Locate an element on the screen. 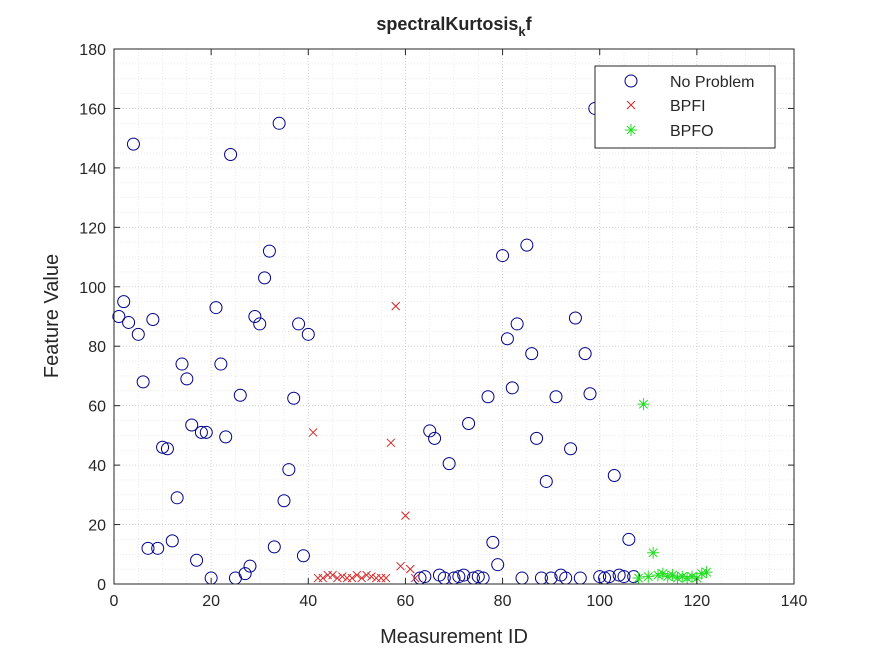  x-tick-label: 100 is located at coordinates (599, 601).